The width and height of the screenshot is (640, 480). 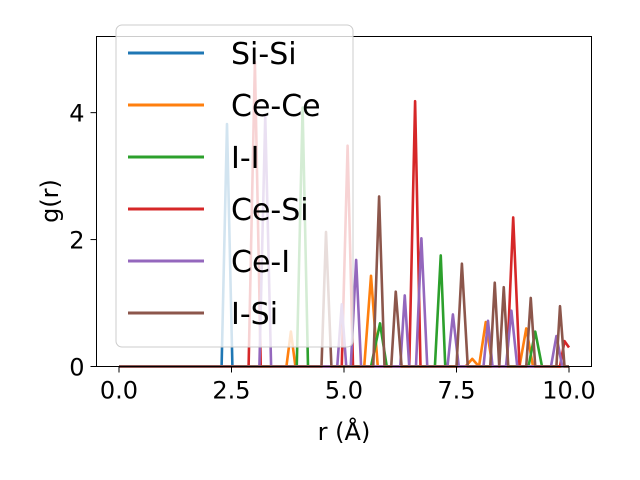 What do you see at coordinates (50, 201) in the screenshot?
I see `y-axis-label: g(r)` at bounding box center [50, 201].